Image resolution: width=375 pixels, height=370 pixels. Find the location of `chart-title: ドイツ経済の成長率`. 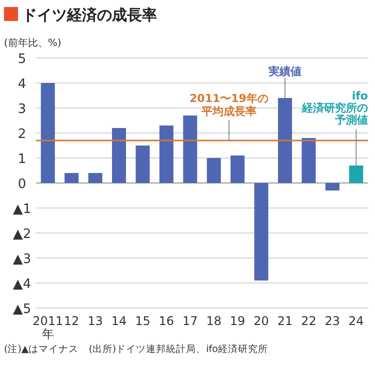

chart-title: ドイツ経済の成長率 is located at coordinates (89, 15).